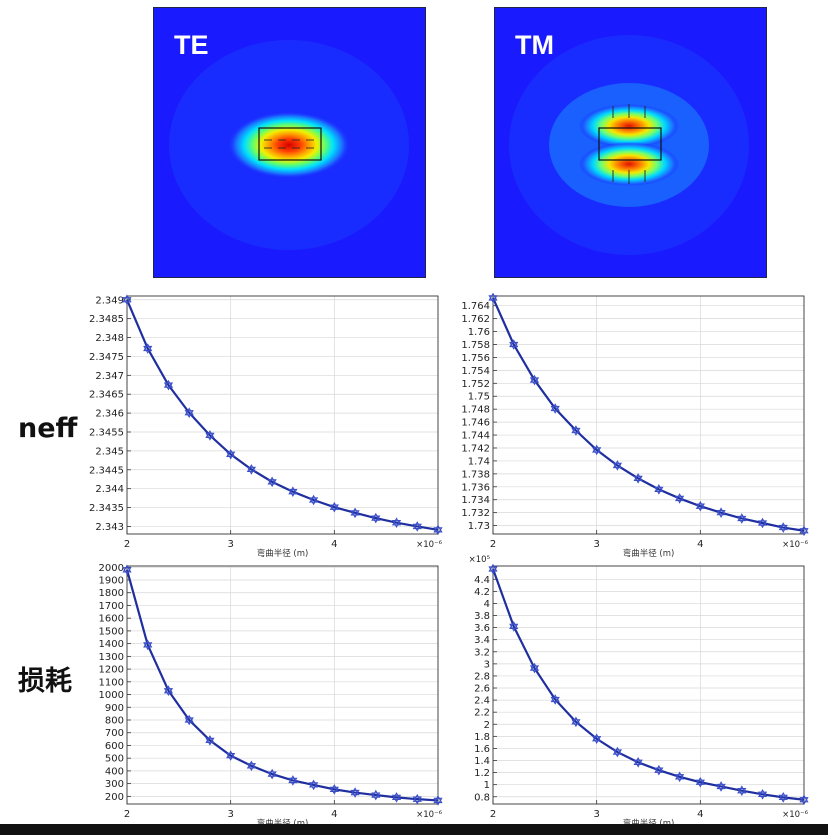 The width and height of the screenshot is (828, 835). I want to click on tm-neff-ytick-label-10: 1.75, so click(479, 397).